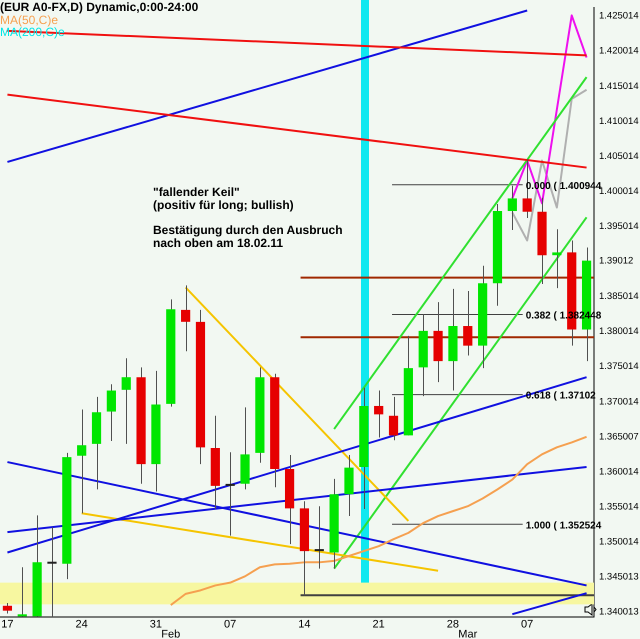 The width and height of the screenshot is (640, 639). Describe the element at coordinates (224, 198) in the screenshot. I see `annotation: "fallender Keil" (positiv für long; bullish)` at that location.